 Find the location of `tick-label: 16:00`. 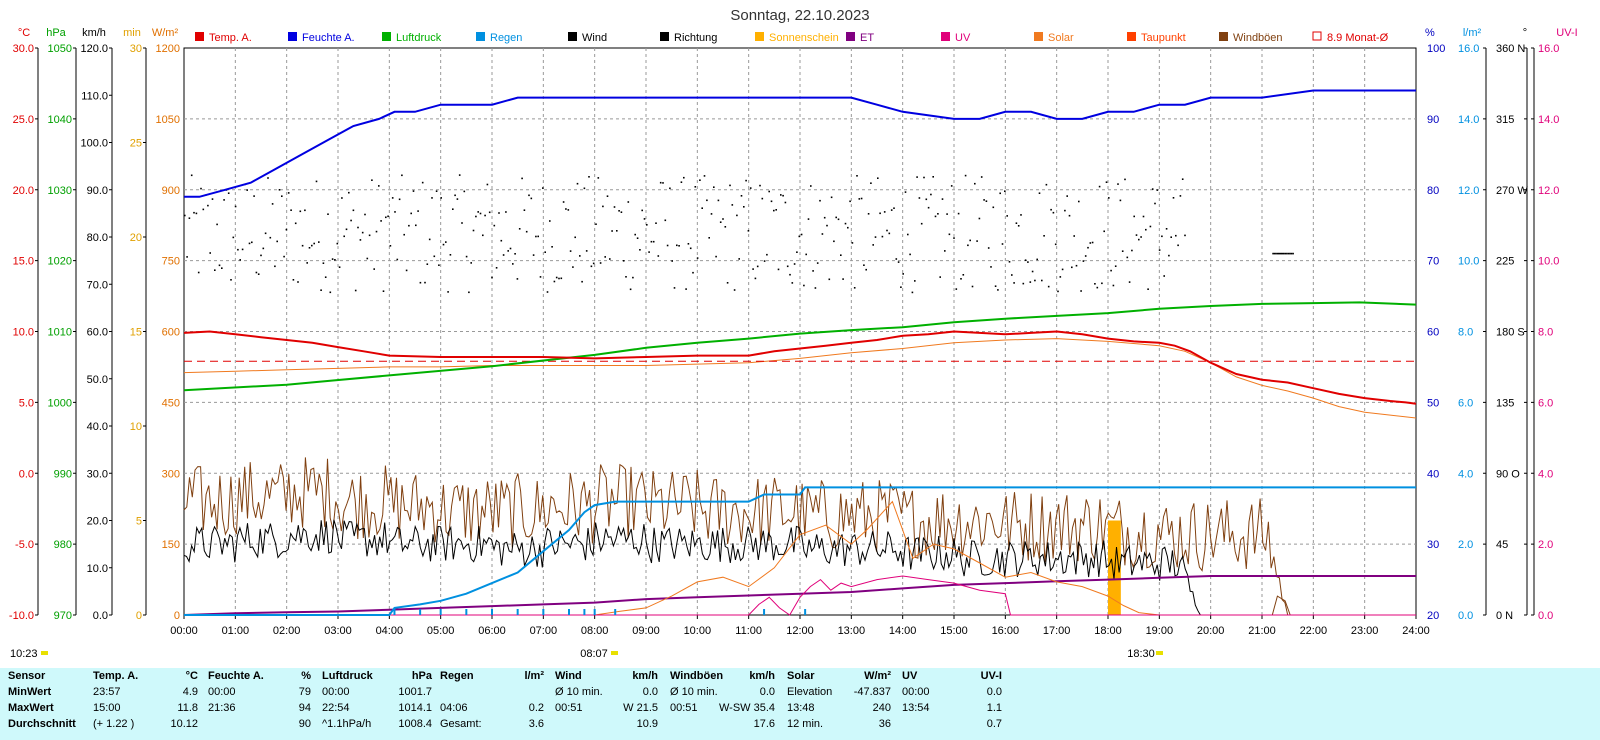

tick-label: 16:00 is located at coordinates (1006, 631).